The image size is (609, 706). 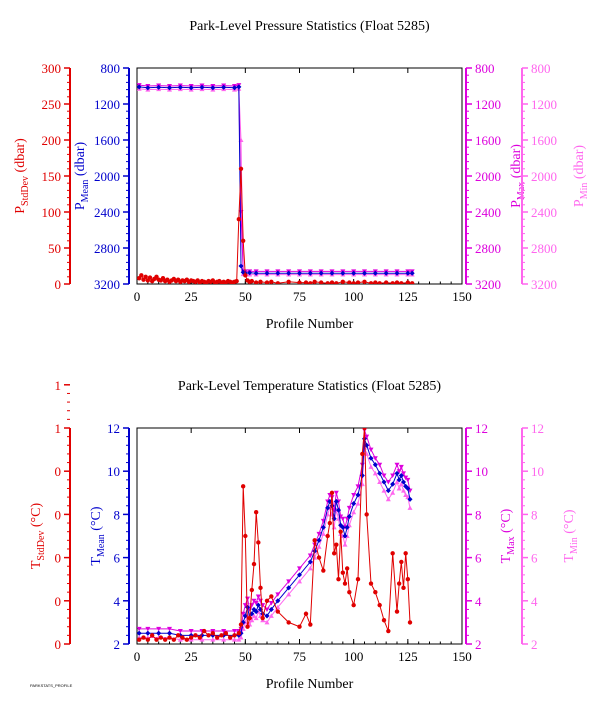 What do you see at coordinates (58, 385) in the screenshot?
I see `stddev-tick-label: 1` at bounding box center [58, 385].